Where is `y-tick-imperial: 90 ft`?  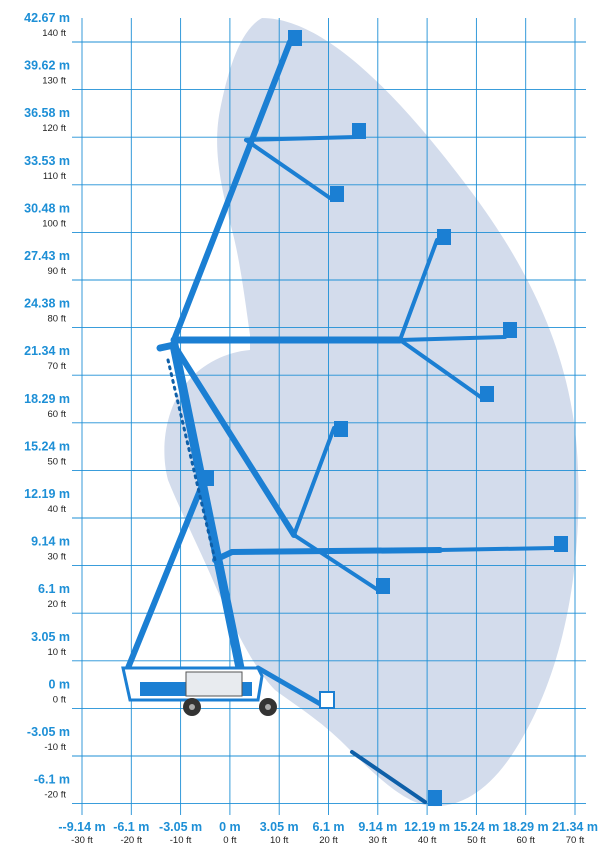 y-tick-imperial: 90 ft is located at coordinates (57, 271).